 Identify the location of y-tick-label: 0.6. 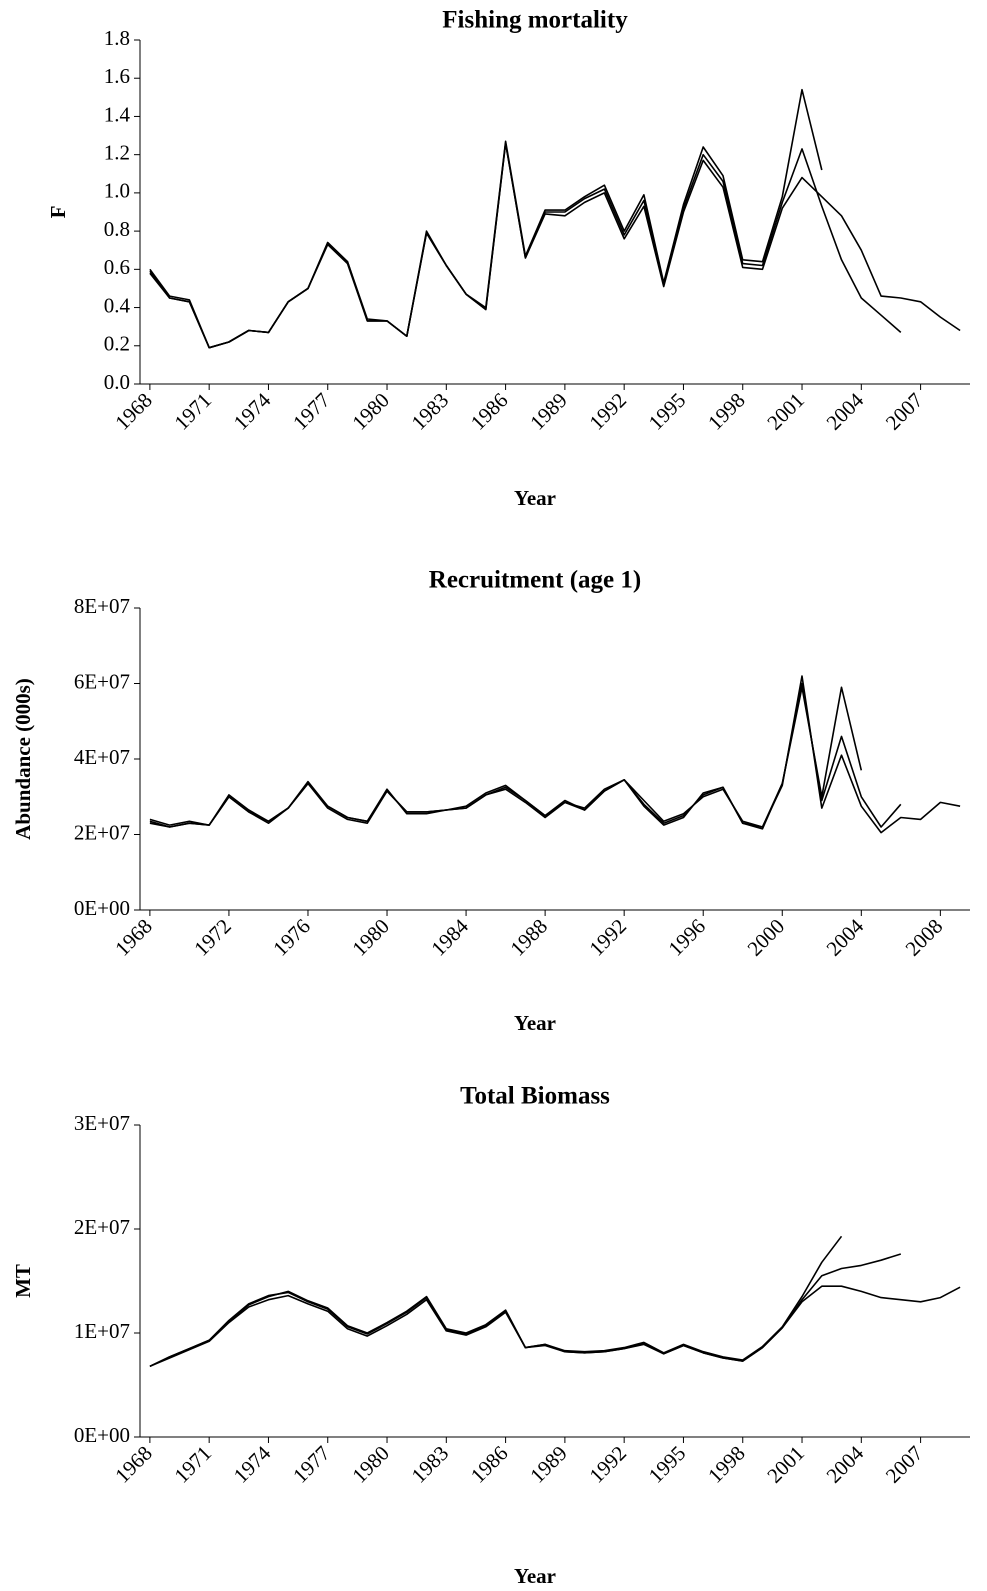
(117, 267).